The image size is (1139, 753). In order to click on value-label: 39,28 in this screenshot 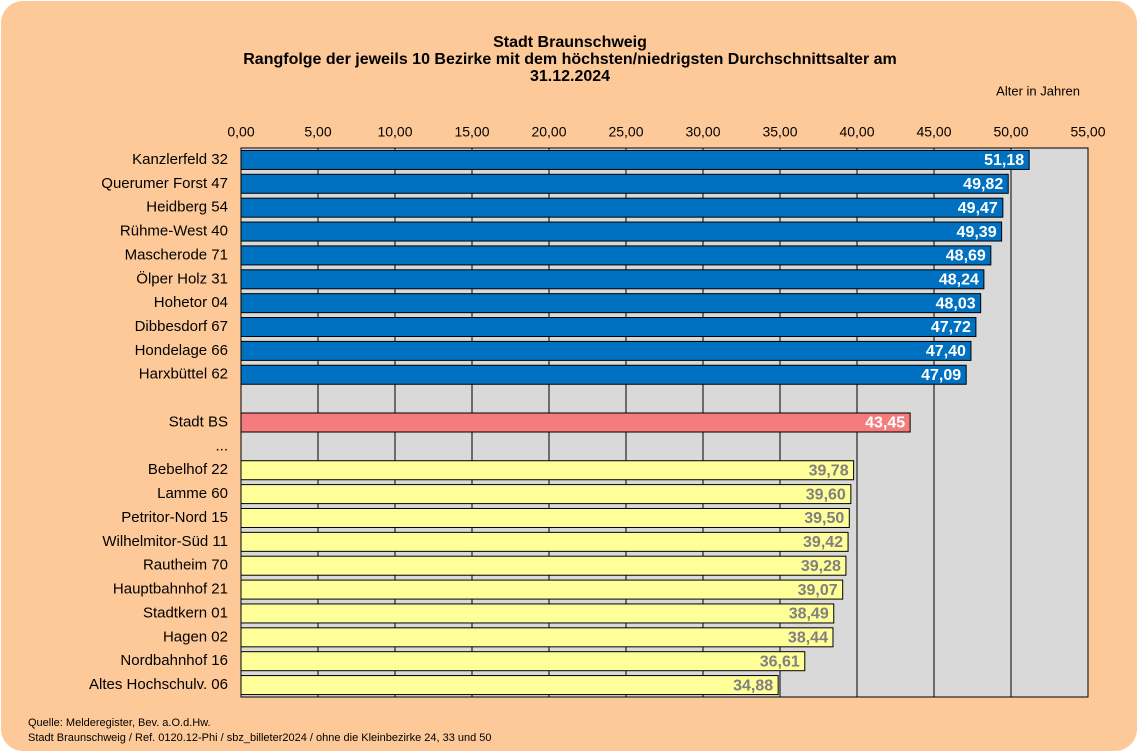, I will do `click(821, 566)`.